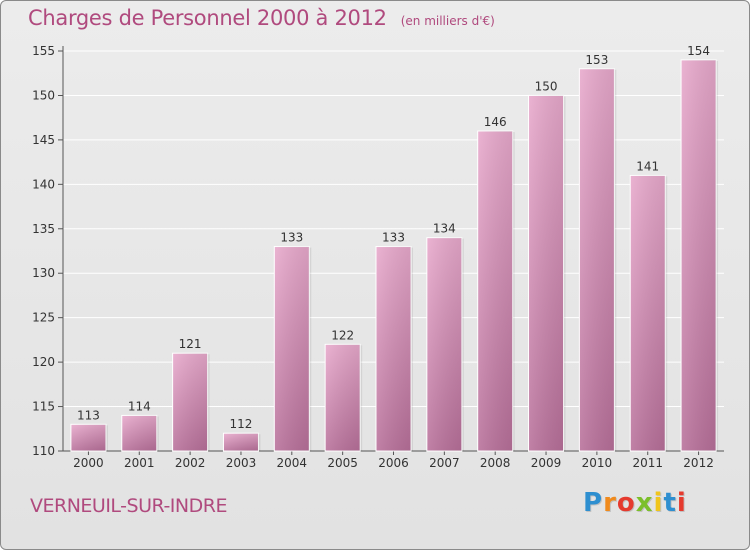  I want to click on data-label: 154, so click(698, 51).